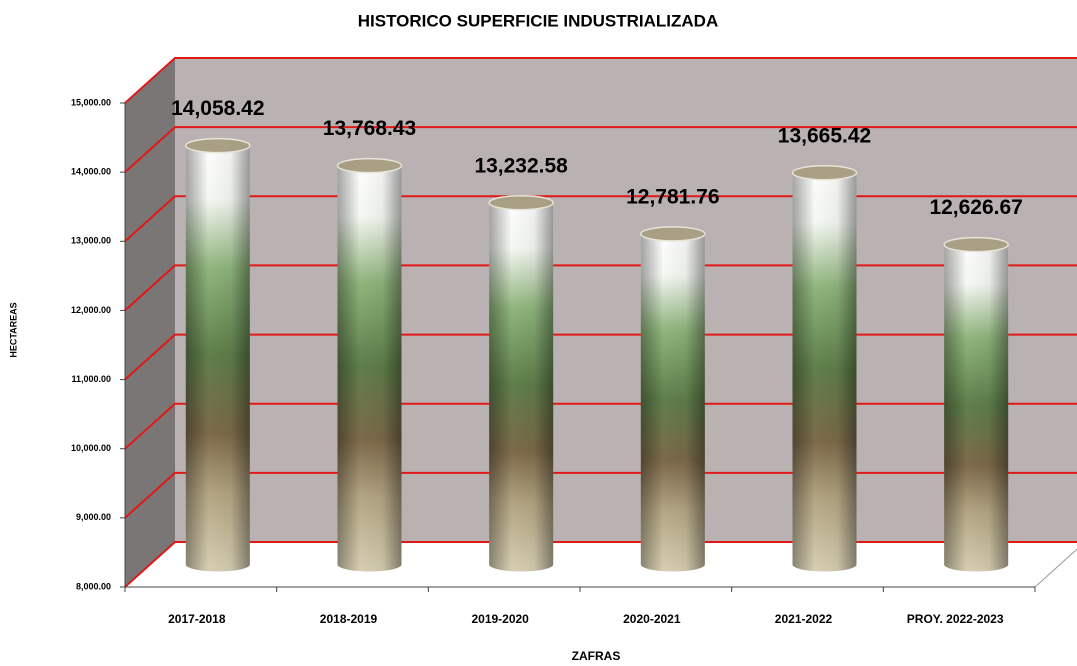 This screenshot has height=666, width=1077. Describe the element at coordinates (955, 619) in the screenshot. I see `x-tick-label: PROY. 2022-2023` at that location.